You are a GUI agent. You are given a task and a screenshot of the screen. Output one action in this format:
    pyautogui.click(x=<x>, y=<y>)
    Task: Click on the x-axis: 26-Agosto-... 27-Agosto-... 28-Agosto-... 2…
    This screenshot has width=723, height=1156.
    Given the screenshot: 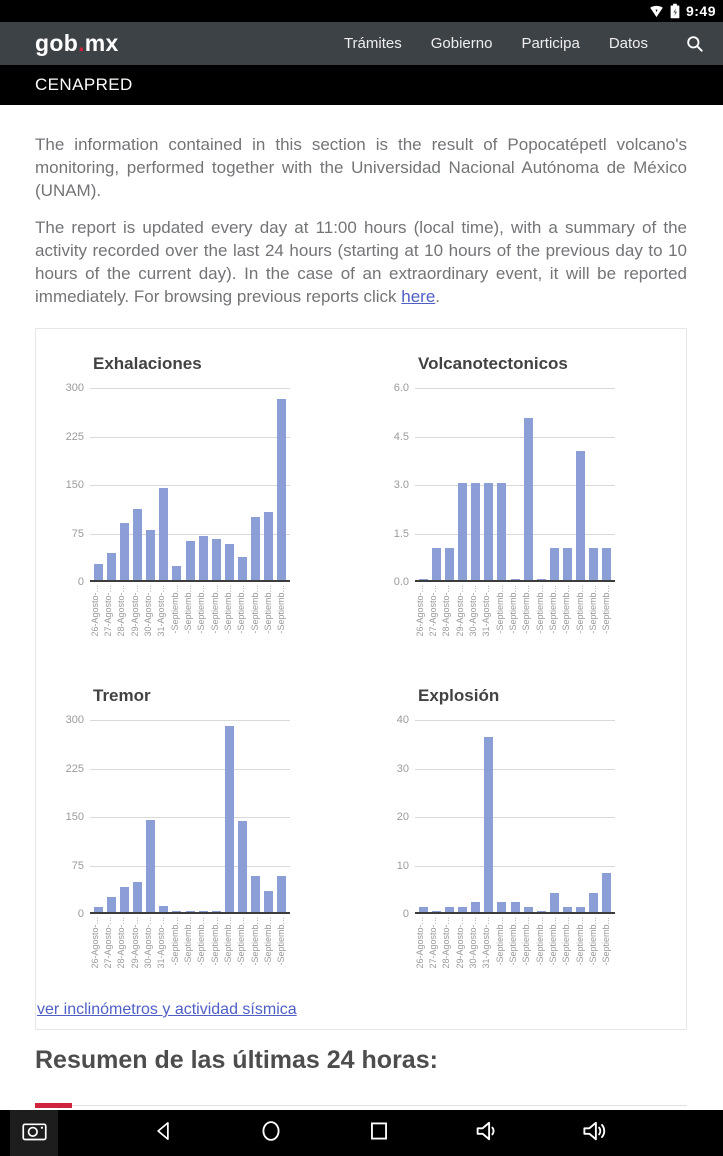 What is the action you would take?
    pyautogui.click(x=190, y=954)
    